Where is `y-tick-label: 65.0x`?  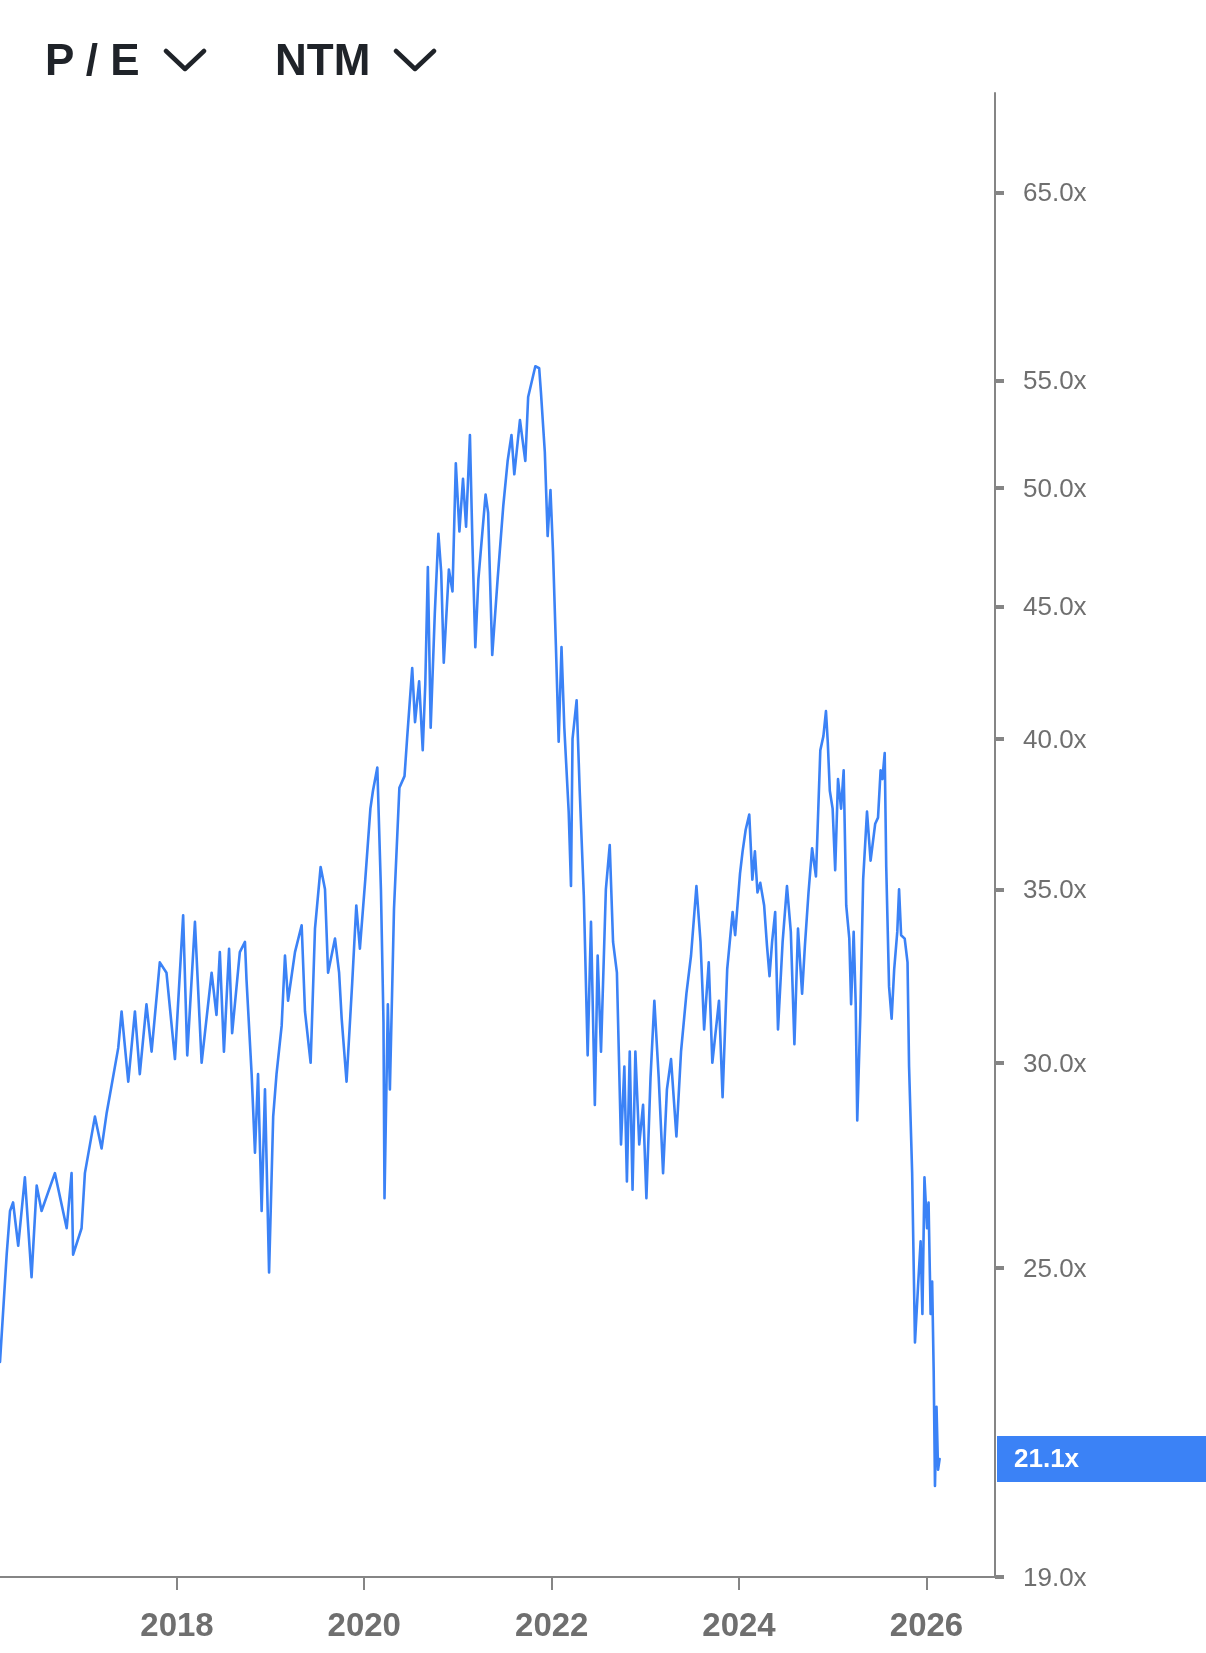 y-tick-label: 65.0x is located at coordinates (1055, 192).